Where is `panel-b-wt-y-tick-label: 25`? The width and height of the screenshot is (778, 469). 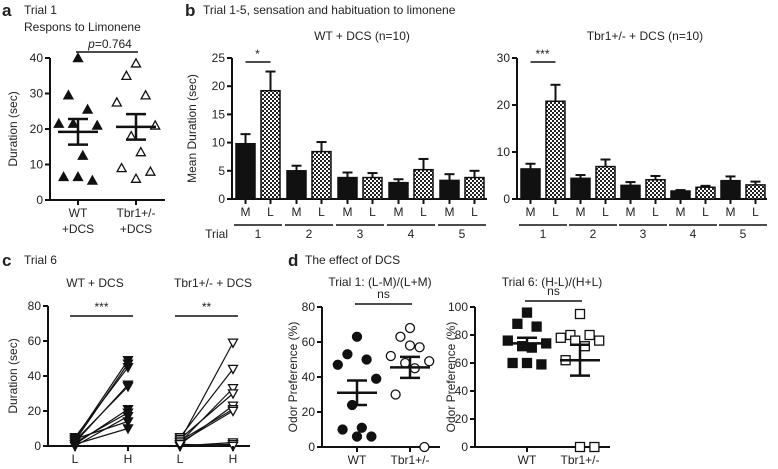 panel-b-wt-y-tick-label: 25 is located at coordinates (219, 58).